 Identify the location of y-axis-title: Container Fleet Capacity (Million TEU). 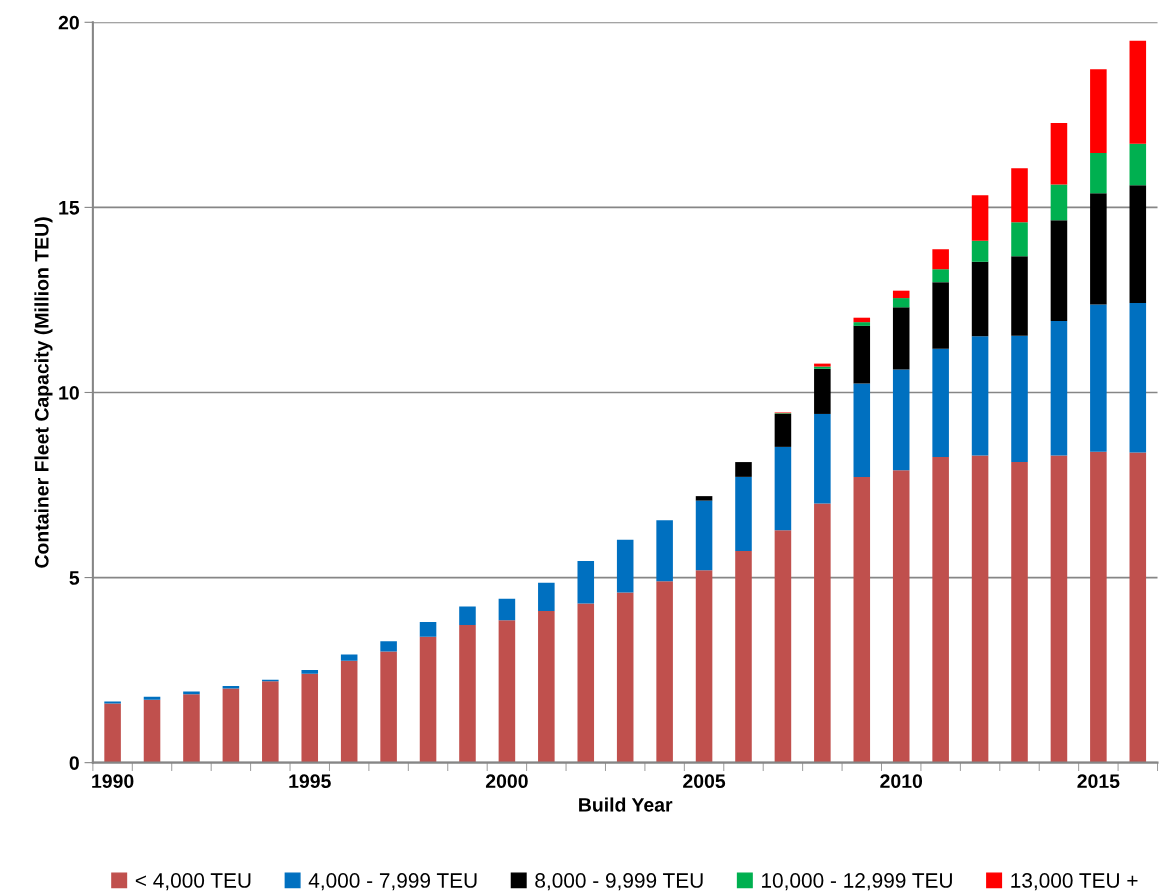
(43, 392).